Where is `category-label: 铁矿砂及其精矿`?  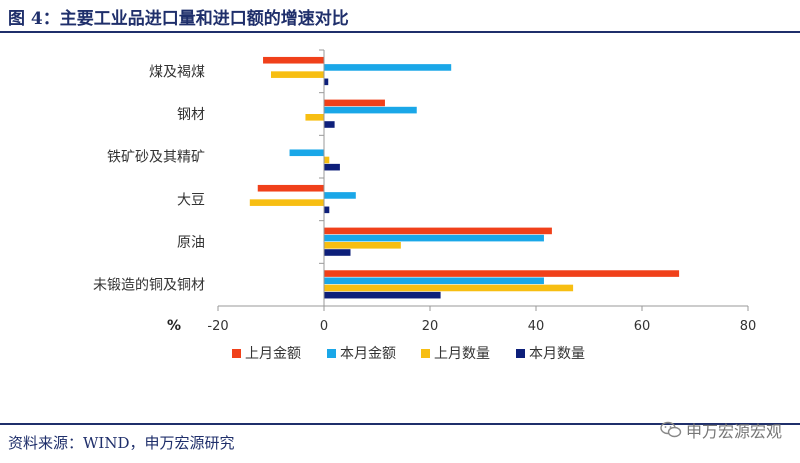 category-label: 铁矿砂及其精矿 is located at coordinates (156, 158).